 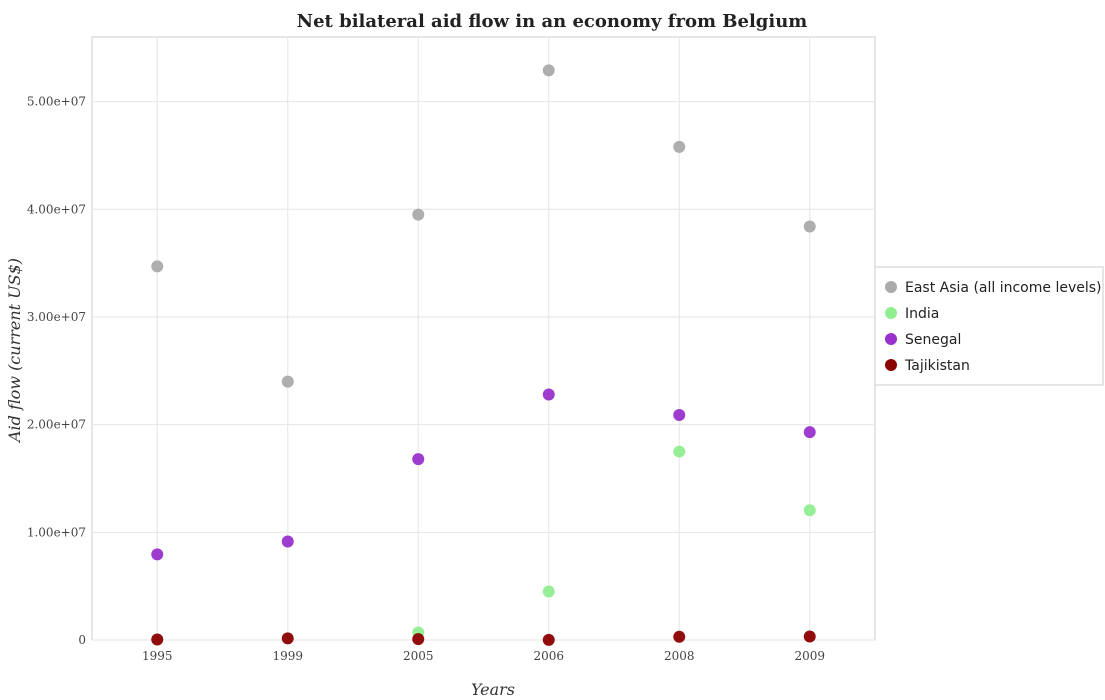 I want to click on point-senegal-2008, so click(x=679, y=414).